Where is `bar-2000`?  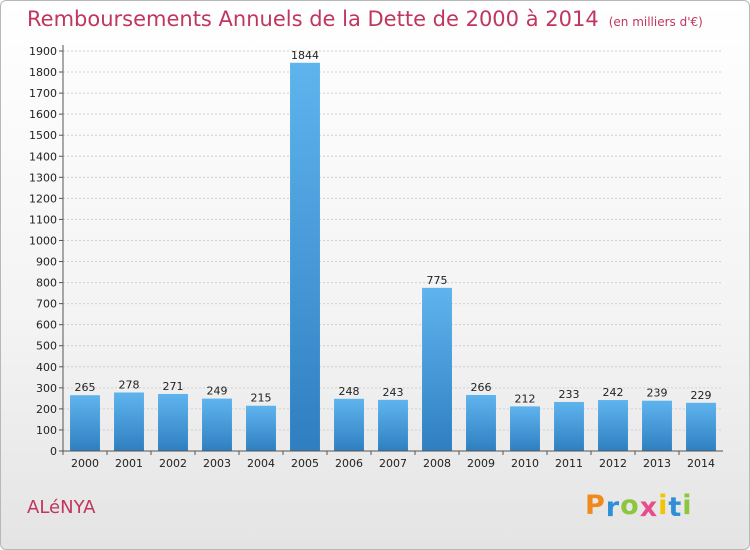
bar-2000 is located at coordinates (85, 423).